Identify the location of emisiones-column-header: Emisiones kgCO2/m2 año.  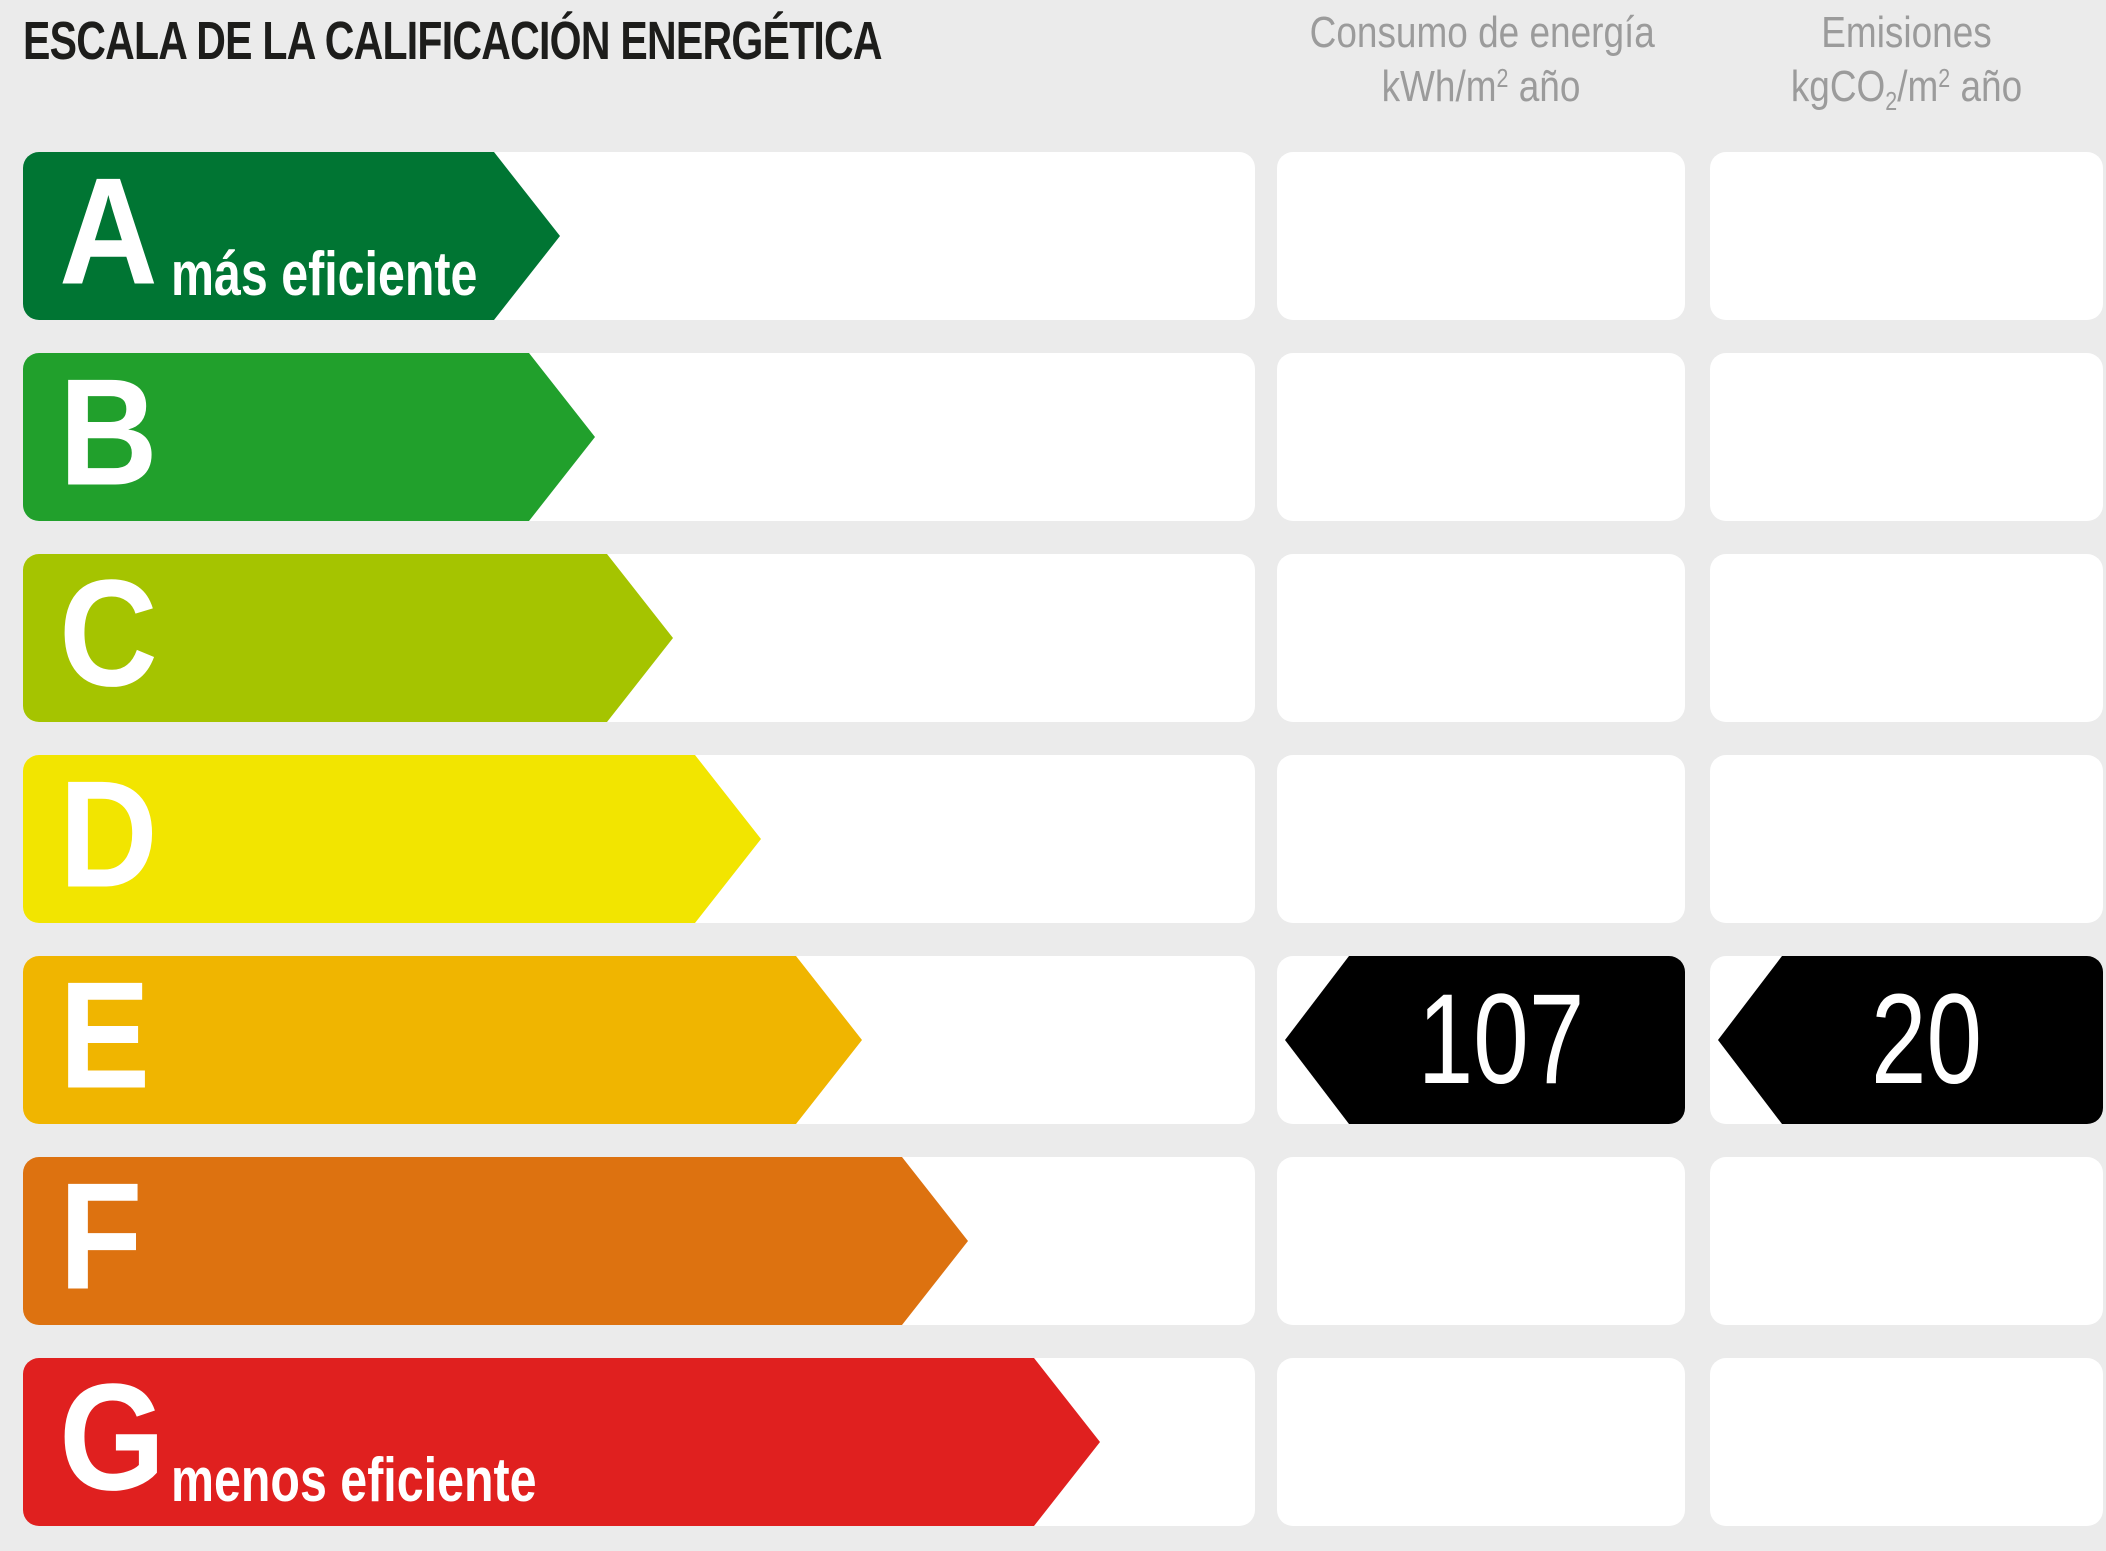
(1906, 61).